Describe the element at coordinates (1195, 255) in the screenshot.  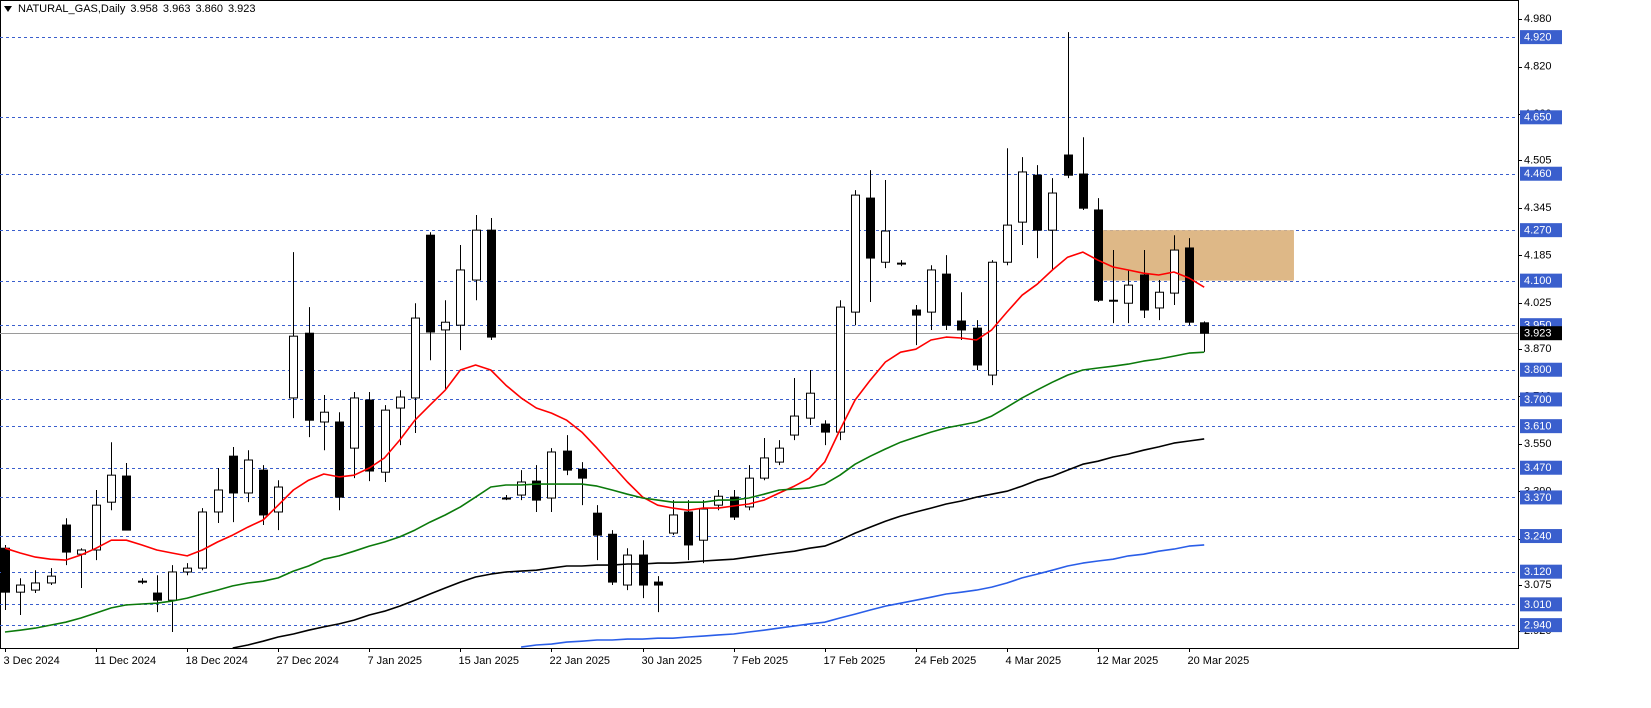
I see `zone` at that location.